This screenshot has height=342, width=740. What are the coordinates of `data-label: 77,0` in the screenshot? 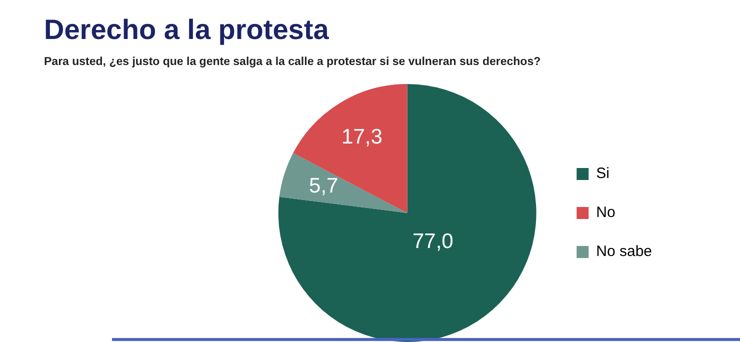 It's located at (433, 241).